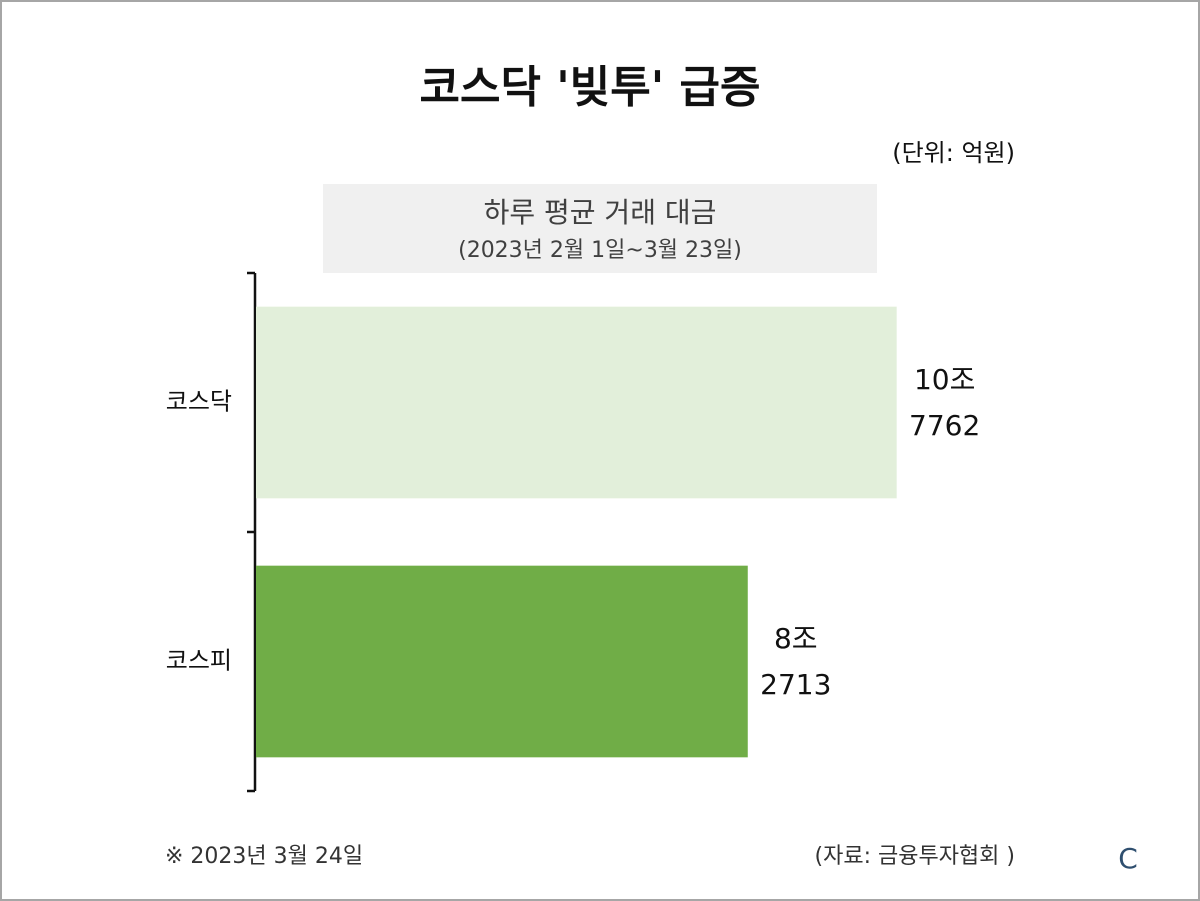 The image size is (1200, 901). I want to click on period: (2023년 2월 1일~3월 23일), so click(600, 250).